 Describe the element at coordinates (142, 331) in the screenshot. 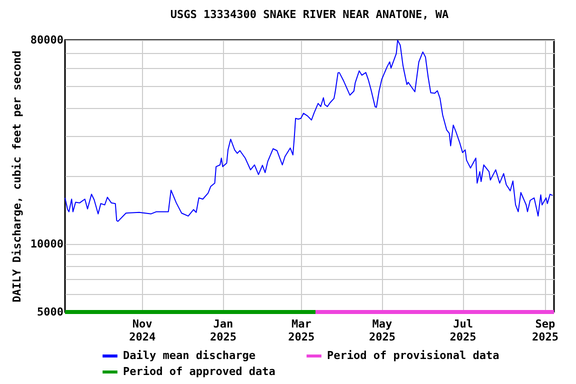

I see `x-tick-label: Nov 2024` at that location.